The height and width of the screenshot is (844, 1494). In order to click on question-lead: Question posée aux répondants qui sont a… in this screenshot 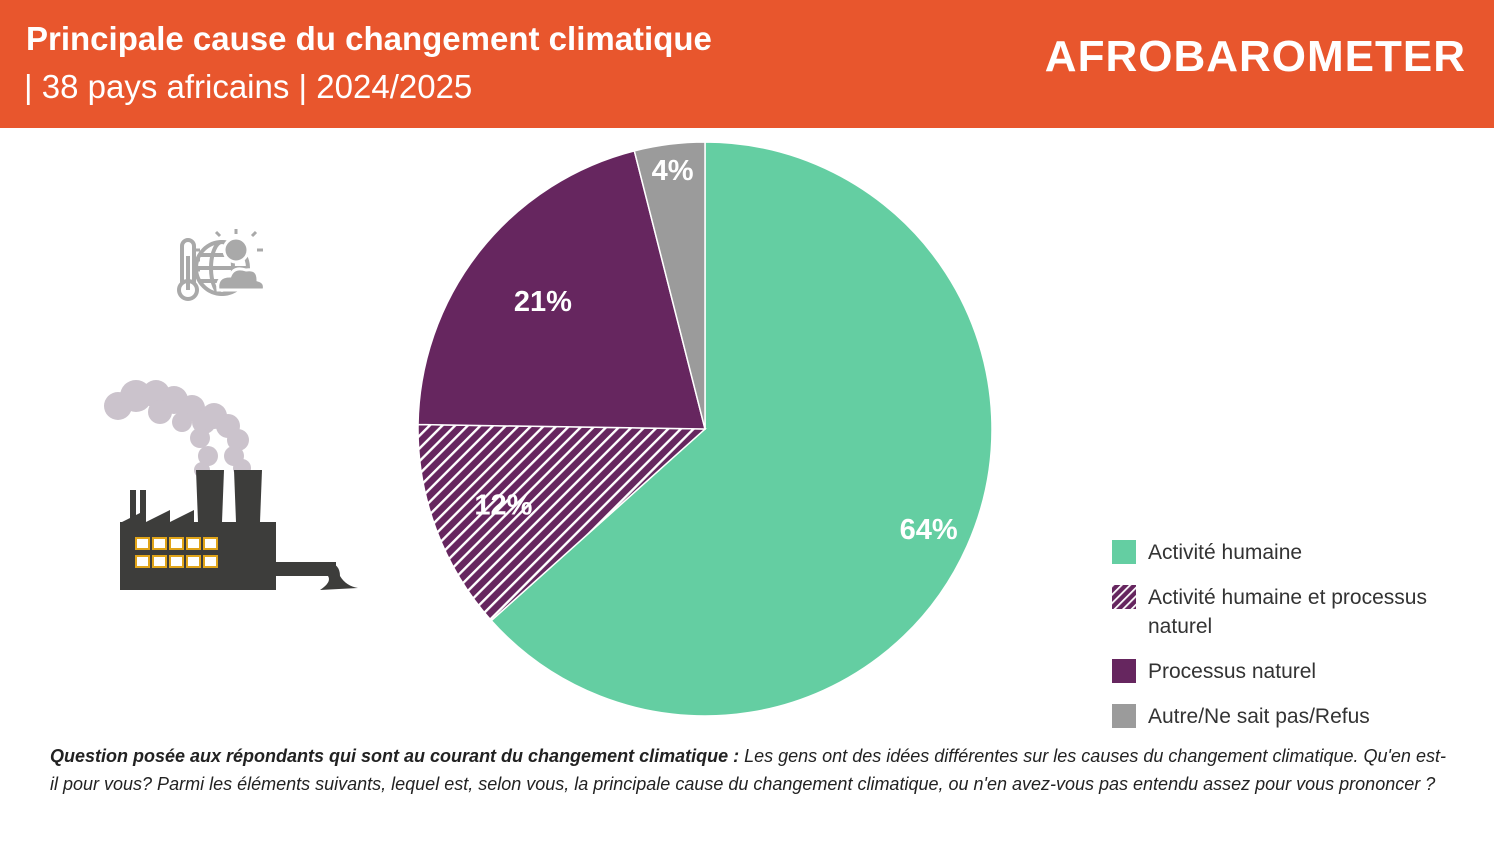, I will do `click(395, 756)`.